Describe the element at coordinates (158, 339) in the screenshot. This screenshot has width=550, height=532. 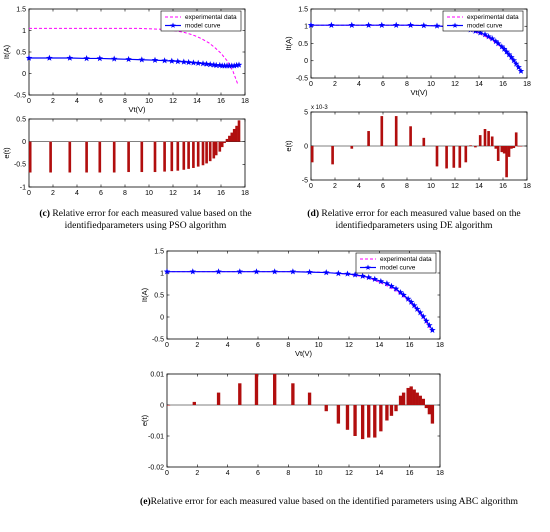
I see `y-tick-label: -0.5` at that location.